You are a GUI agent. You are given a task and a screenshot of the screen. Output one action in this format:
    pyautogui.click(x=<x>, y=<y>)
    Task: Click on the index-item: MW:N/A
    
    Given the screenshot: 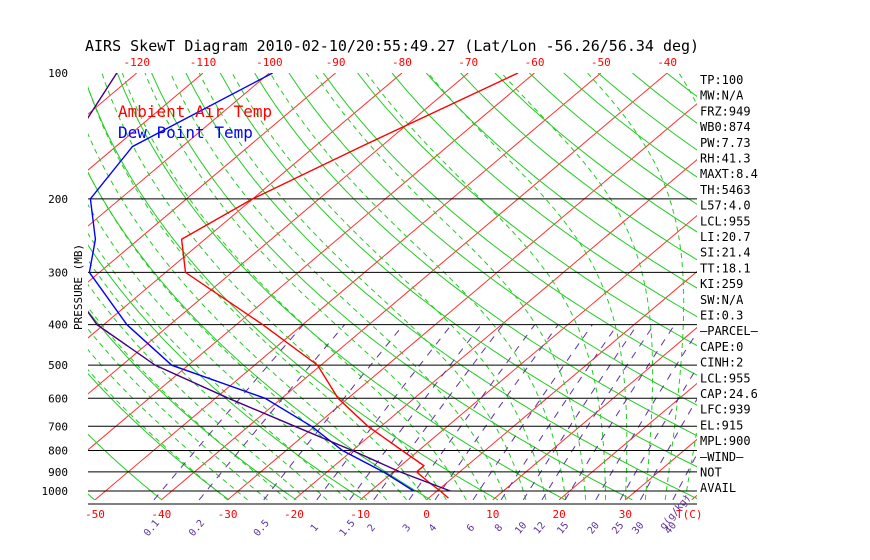 What is the action you would take?
    pyautogui.click(x=722, y=96)
    